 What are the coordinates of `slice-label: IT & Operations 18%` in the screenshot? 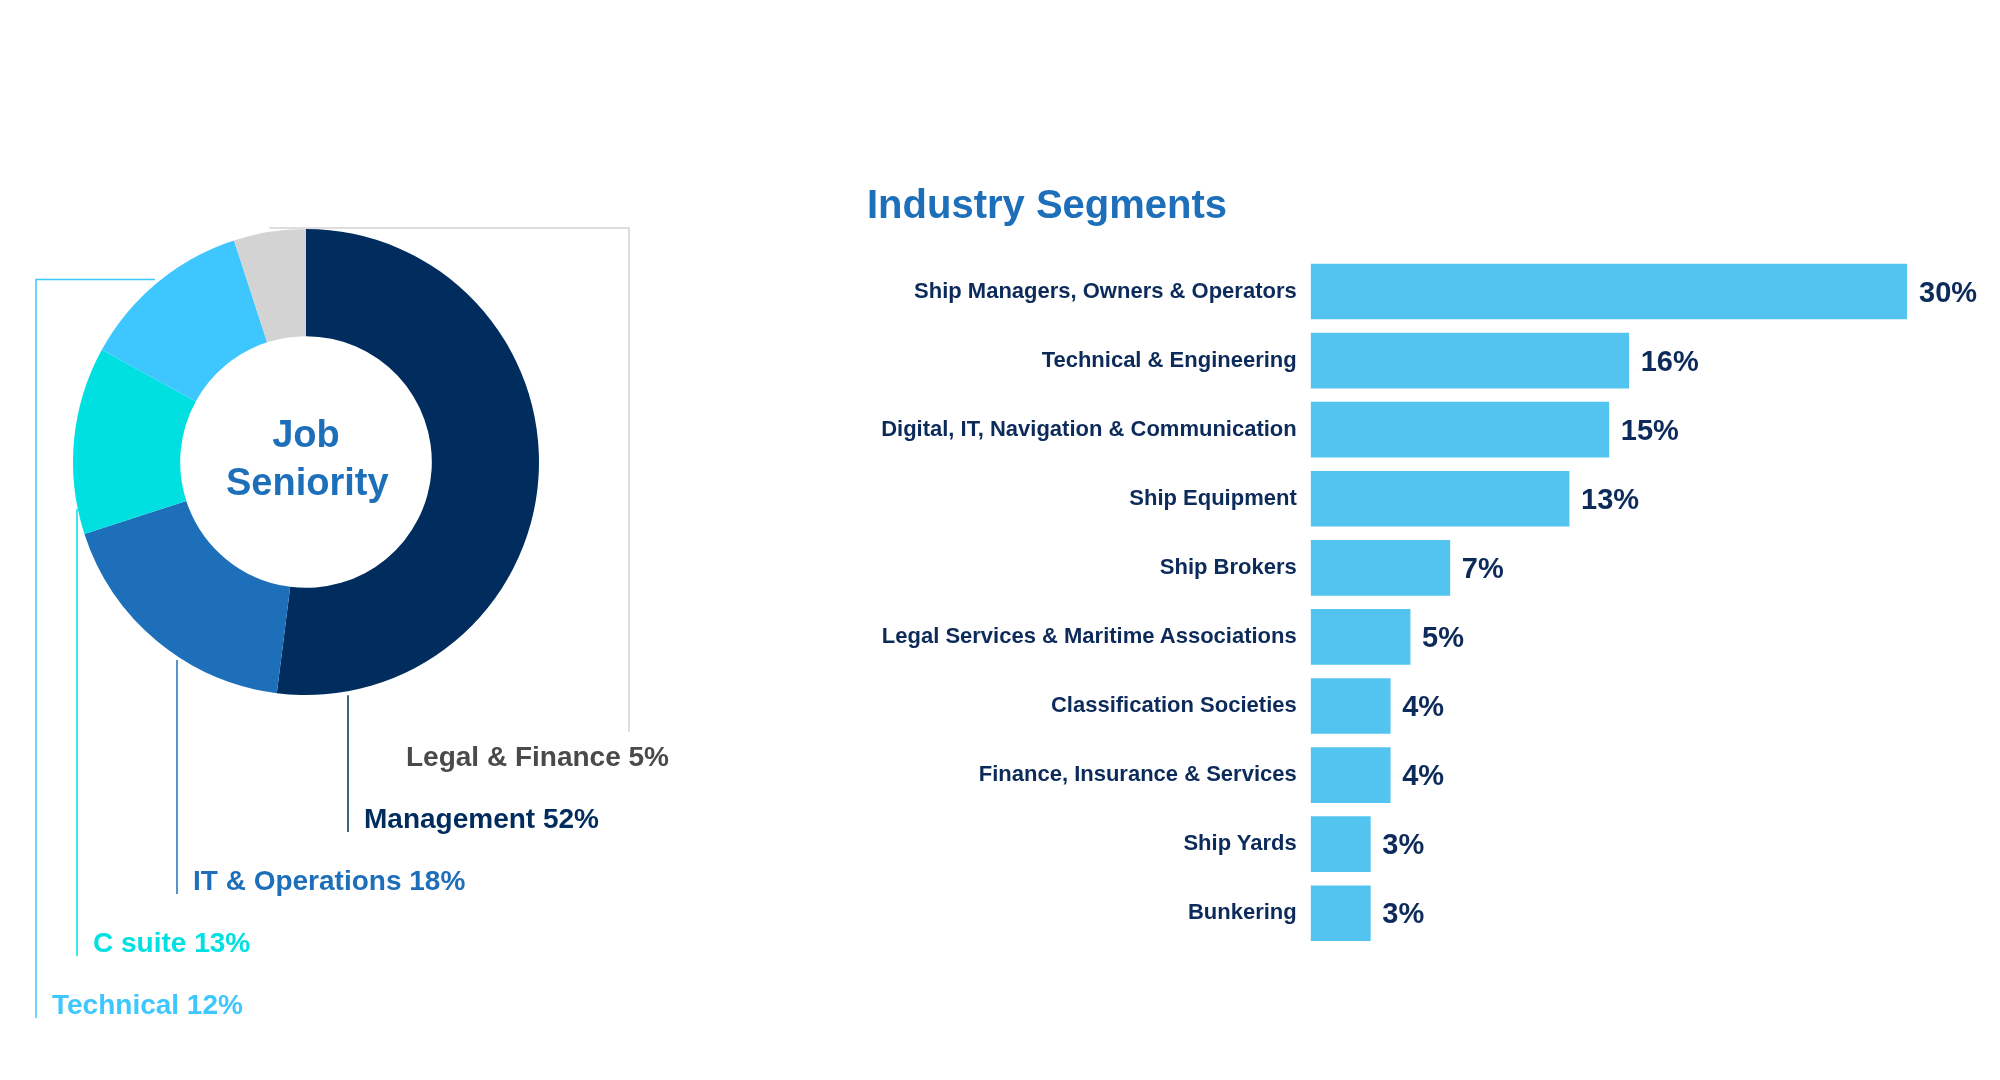 It's located at (329, 880).